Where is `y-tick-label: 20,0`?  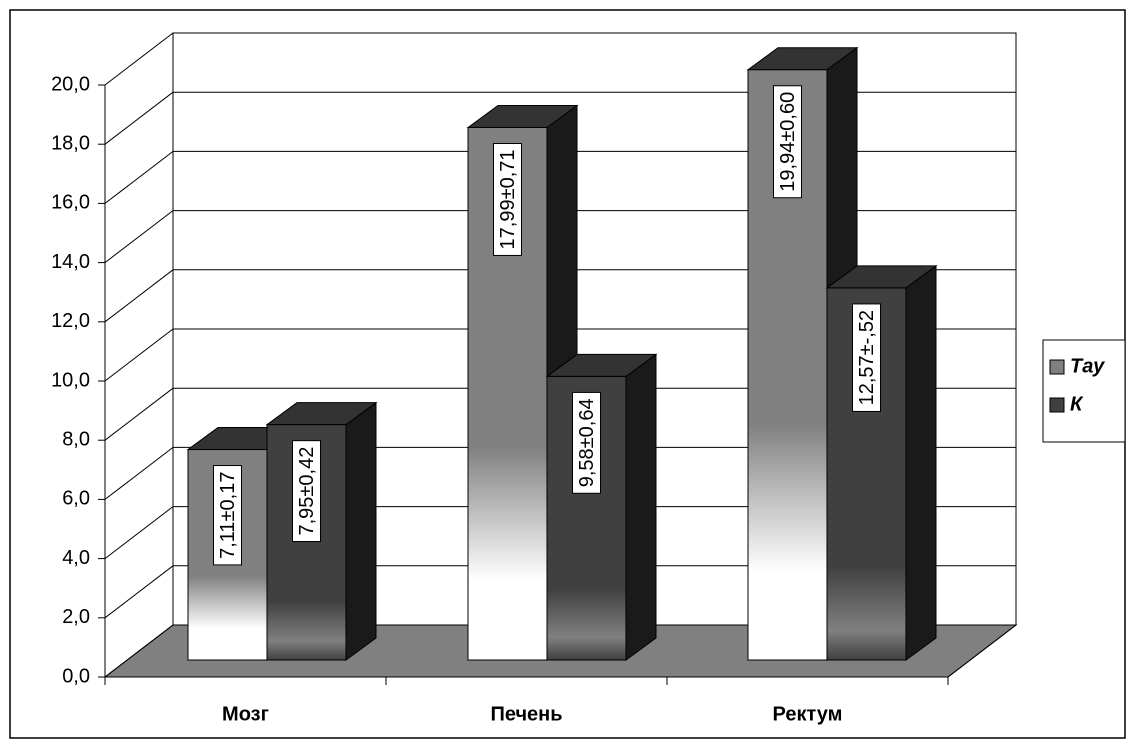 y-tick-label: 20,0 is located at coordinates (70, 84).